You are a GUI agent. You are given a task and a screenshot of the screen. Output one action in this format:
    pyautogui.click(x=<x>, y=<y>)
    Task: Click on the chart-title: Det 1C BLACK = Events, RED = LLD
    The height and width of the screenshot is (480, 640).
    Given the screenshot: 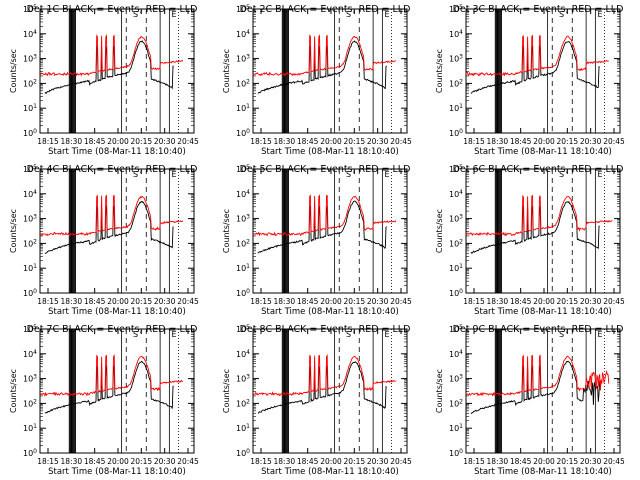 What is the action you would take?
    pyautogui.click(x=112, y=9)
    